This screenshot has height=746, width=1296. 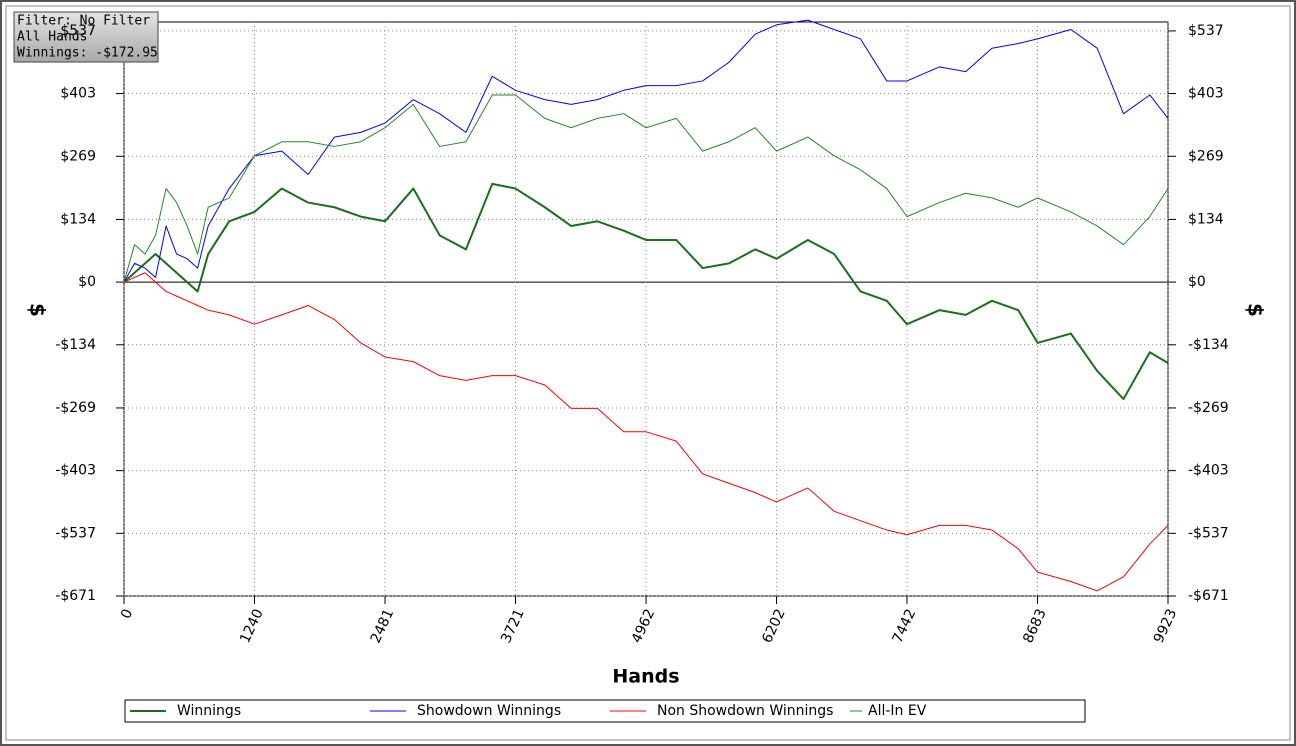 What do you see at coordinates (1206, 219) in the screenshot?
I see `y2-tick-label: $134` at bounding box center [1206, 219].